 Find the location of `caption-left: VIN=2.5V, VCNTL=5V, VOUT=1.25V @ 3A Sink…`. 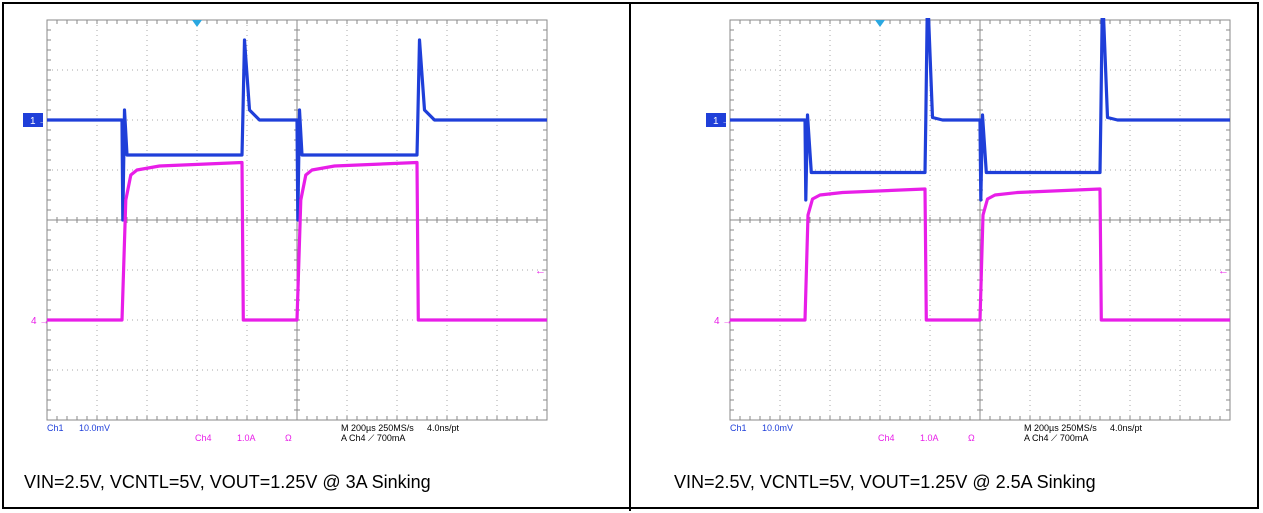

caption-left: VIN=2.5V, VCNTL=5V, VOUT=1.25V @ 3A Sink… is located at coordinates (227, 482).